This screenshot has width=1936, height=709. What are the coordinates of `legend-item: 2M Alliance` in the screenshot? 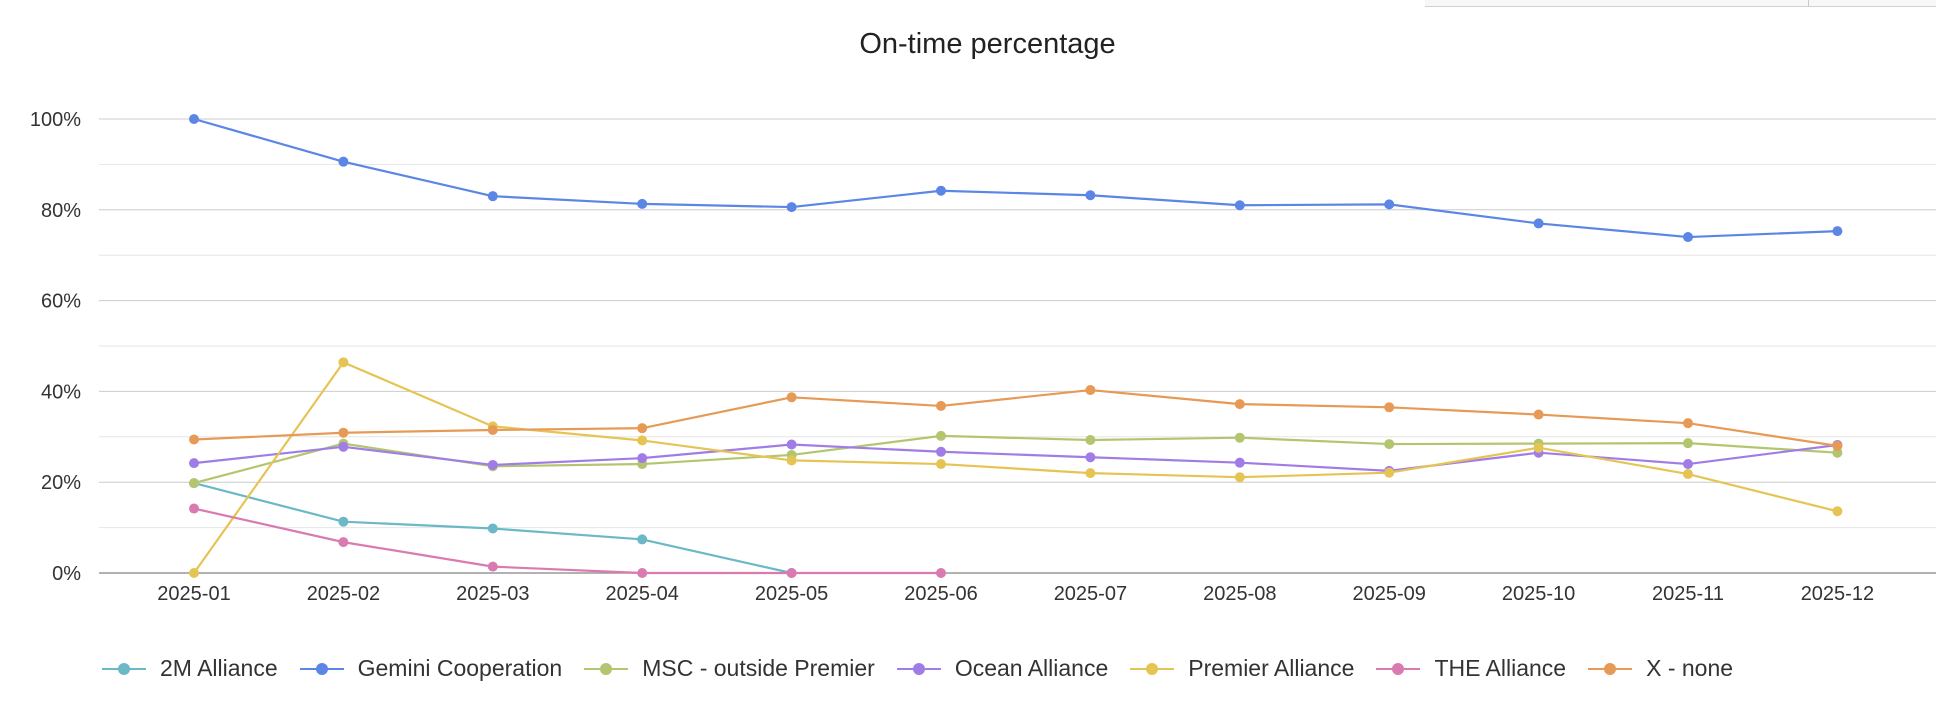 It's located at (190, 668).